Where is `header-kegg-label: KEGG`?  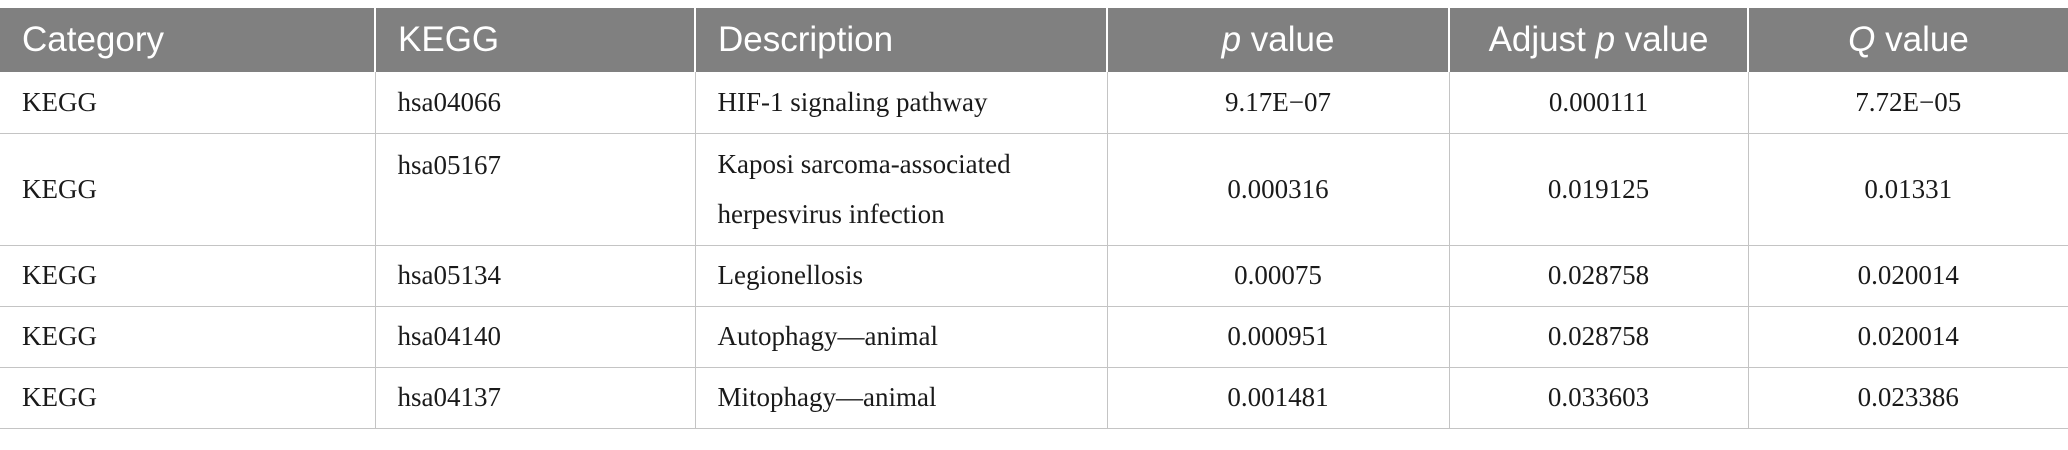
header-kegg-label: KEGG is located at coordinates (449, 39).